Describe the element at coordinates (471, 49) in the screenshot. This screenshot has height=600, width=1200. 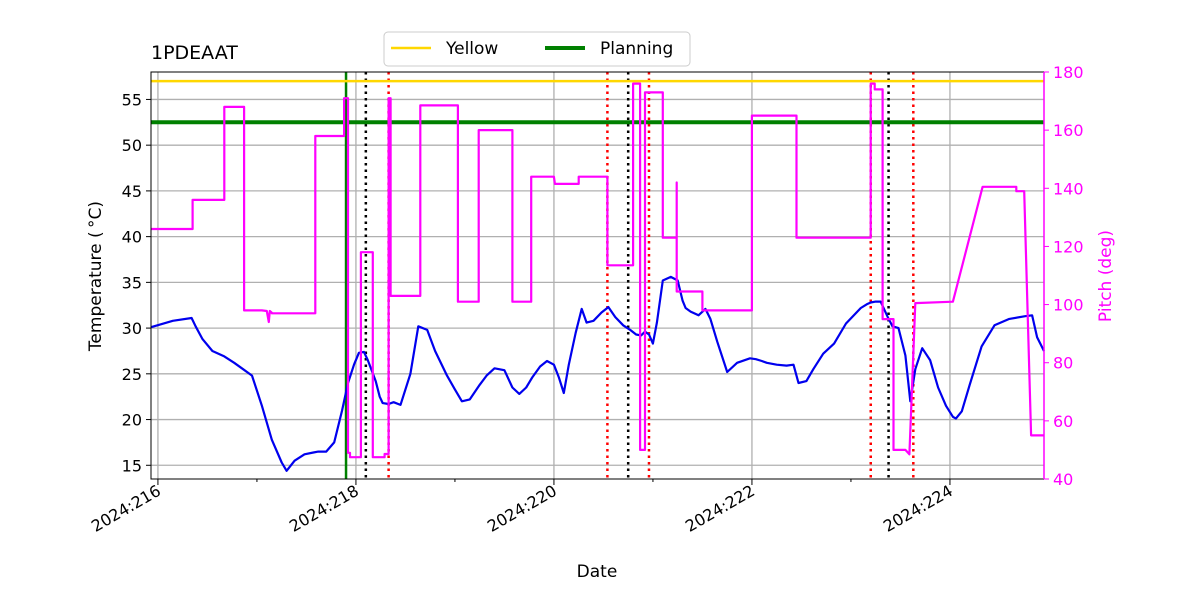
I see `legend-label-yellow: Yellow` at that location.